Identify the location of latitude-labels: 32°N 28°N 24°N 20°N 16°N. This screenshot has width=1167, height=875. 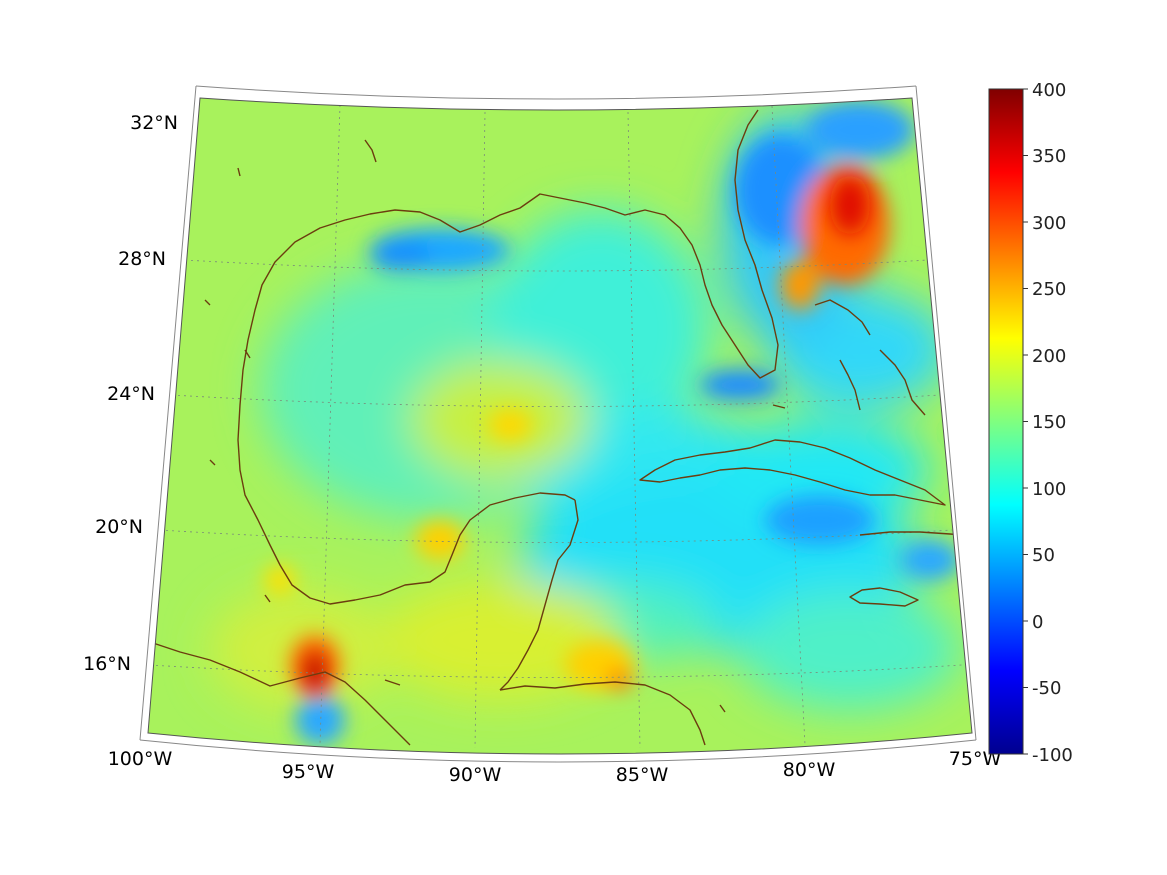
(130, 393).